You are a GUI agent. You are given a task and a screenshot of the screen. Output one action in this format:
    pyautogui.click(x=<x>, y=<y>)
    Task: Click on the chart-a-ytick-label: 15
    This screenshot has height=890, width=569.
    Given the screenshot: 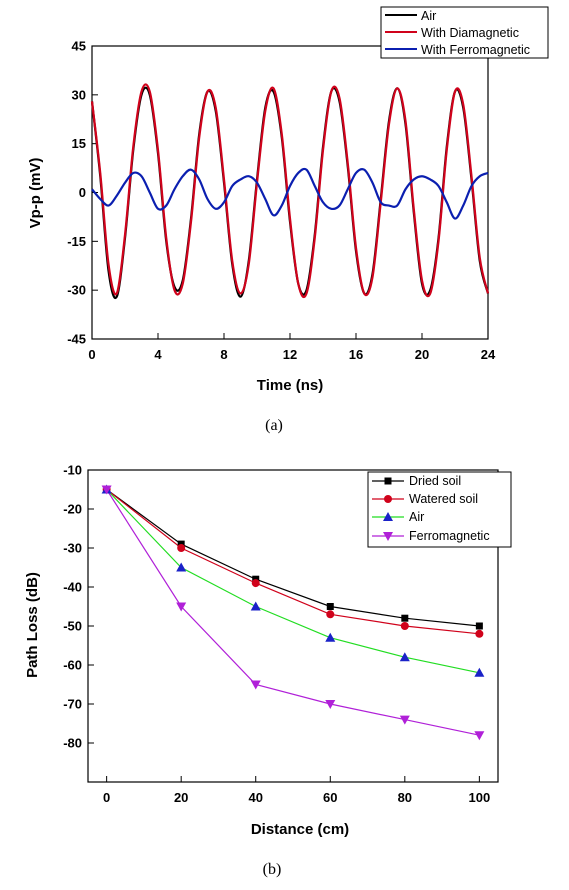 What is the action you would take?
    pyautogui.click(x=79, y=143)
    